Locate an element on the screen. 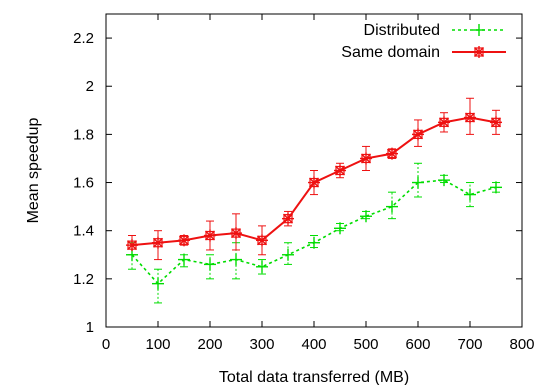 Image resolution: width=546 pixels, height=385 pixels. error-bar-distributed is located at coordinates (288, 253).